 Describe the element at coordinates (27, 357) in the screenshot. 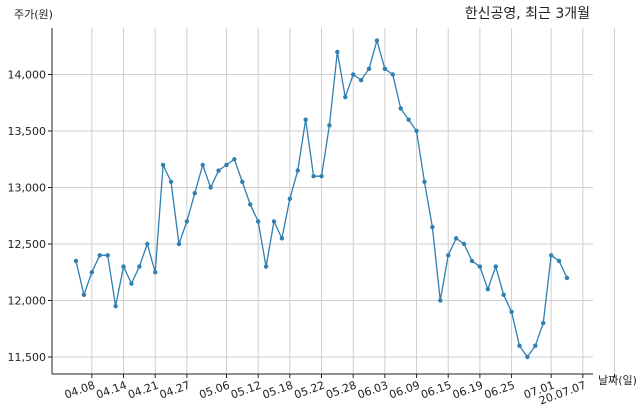

I see `y-tick-label: 11,500` at that location.